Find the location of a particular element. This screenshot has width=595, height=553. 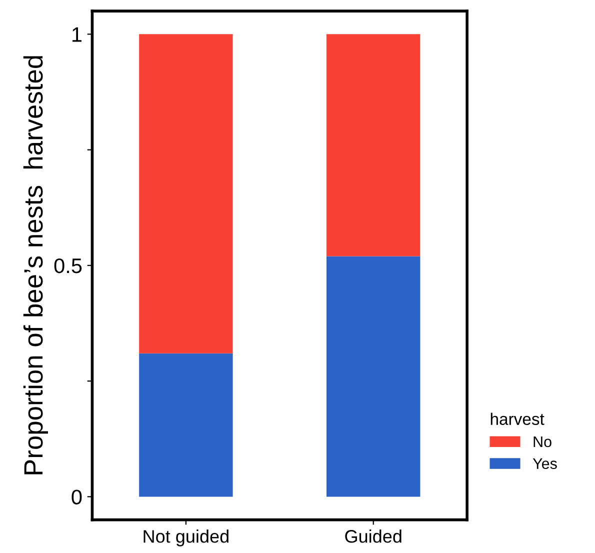

x-tick-label: Guided is located at coordinates (373, 536).